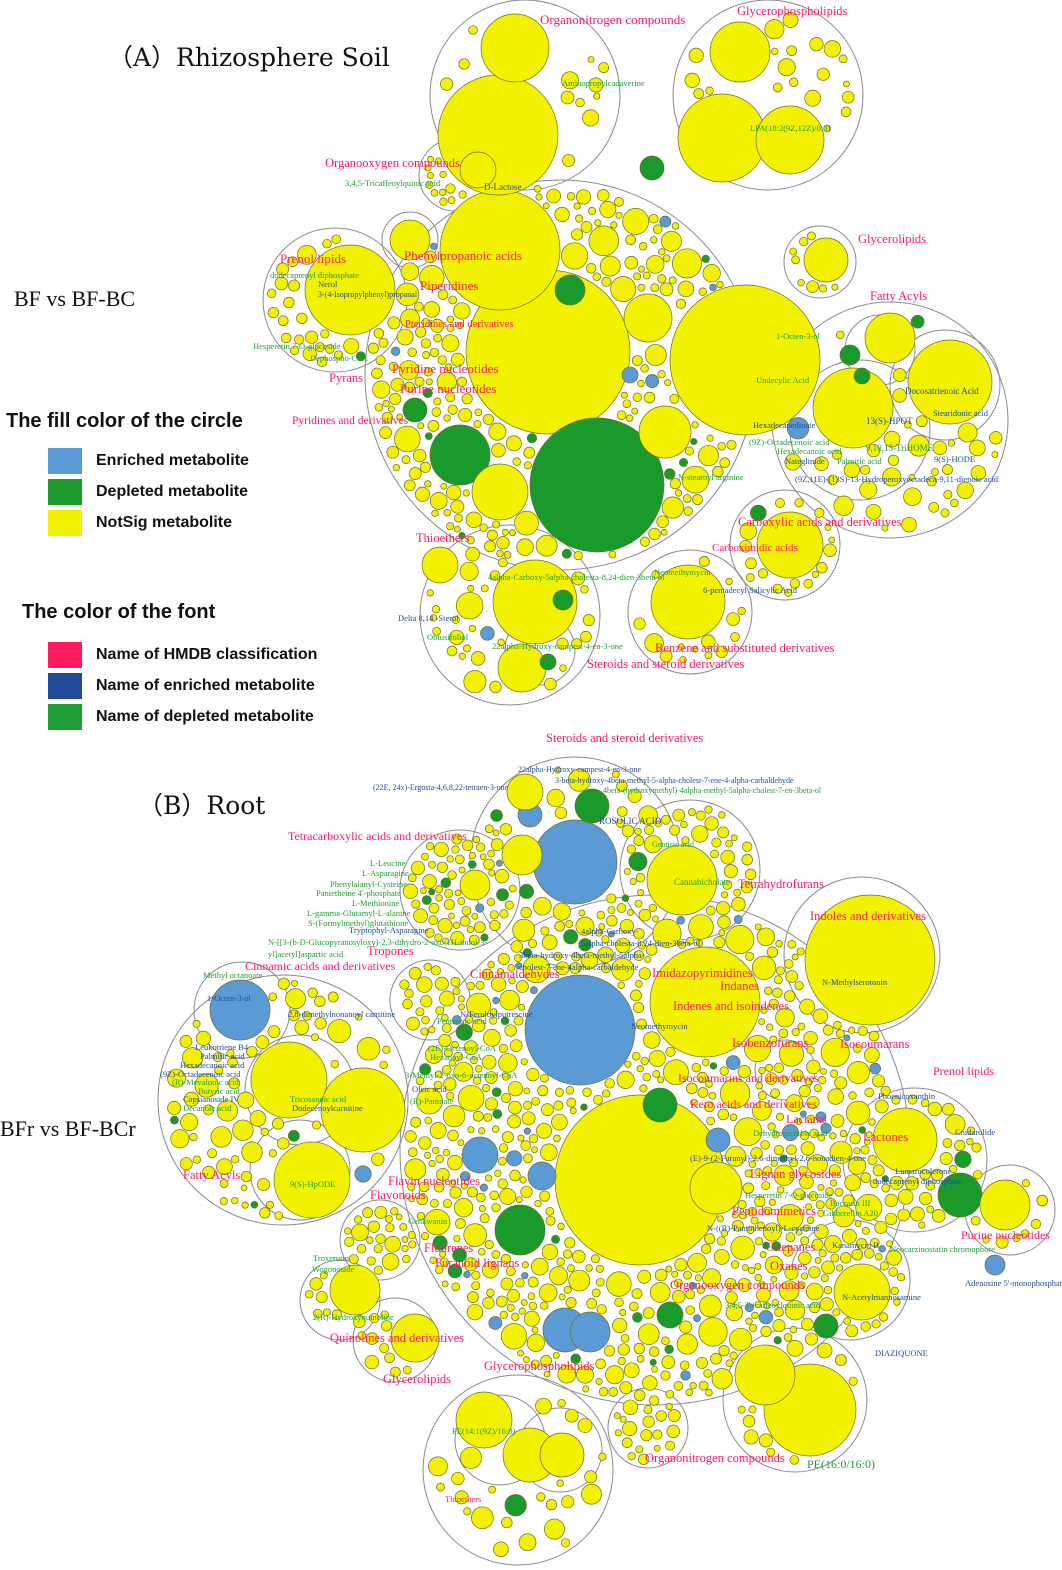 The image size is (1062, 1570). Describe the element at coordinates (850, 1203) in the screenshot. I see `depleted-metabolite-label: Baccatin III` at that location.